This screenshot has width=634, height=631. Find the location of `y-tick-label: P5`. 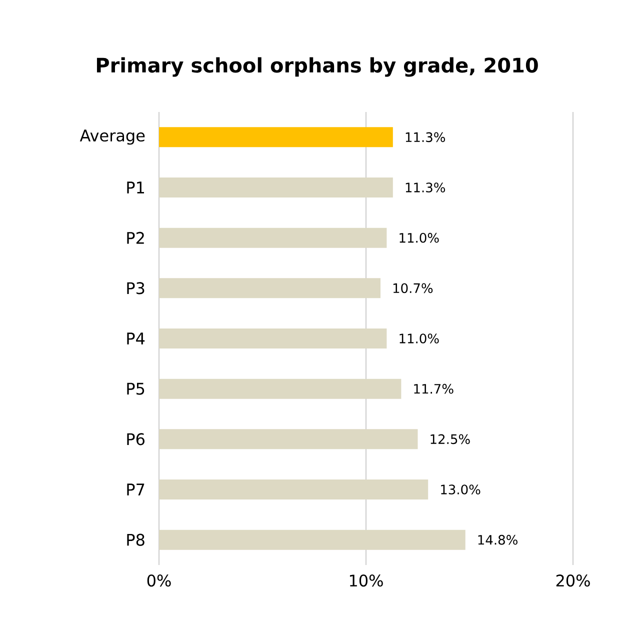

y-tick-label: P5 is located at coordinates (135, 388).